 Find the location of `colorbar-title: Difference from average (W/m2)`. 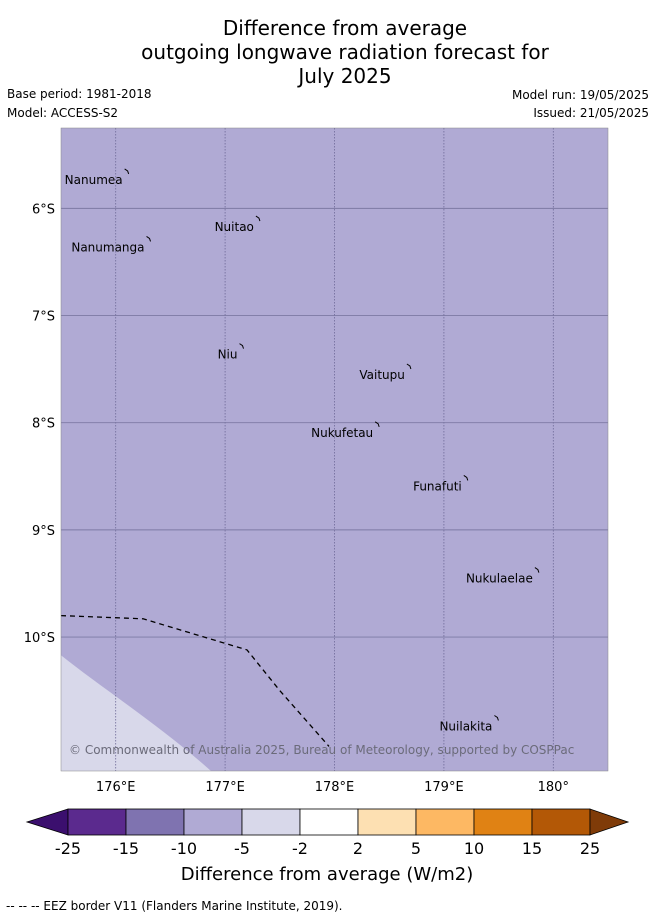

colorbar-title: Difference from average (W/m2) is located at coordinates (327, 874).